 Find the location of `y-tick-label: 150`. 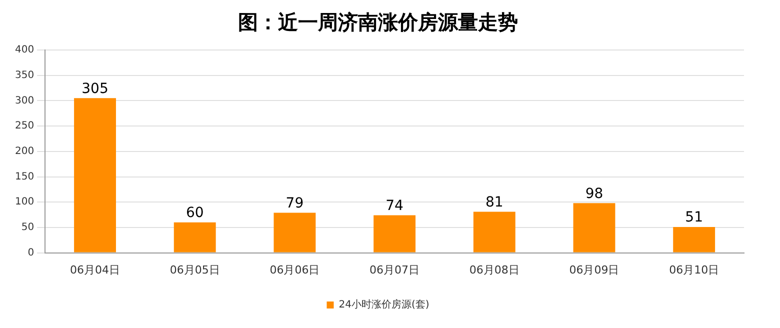

y-tick-label: 150 is located at coordinates (24, 176).